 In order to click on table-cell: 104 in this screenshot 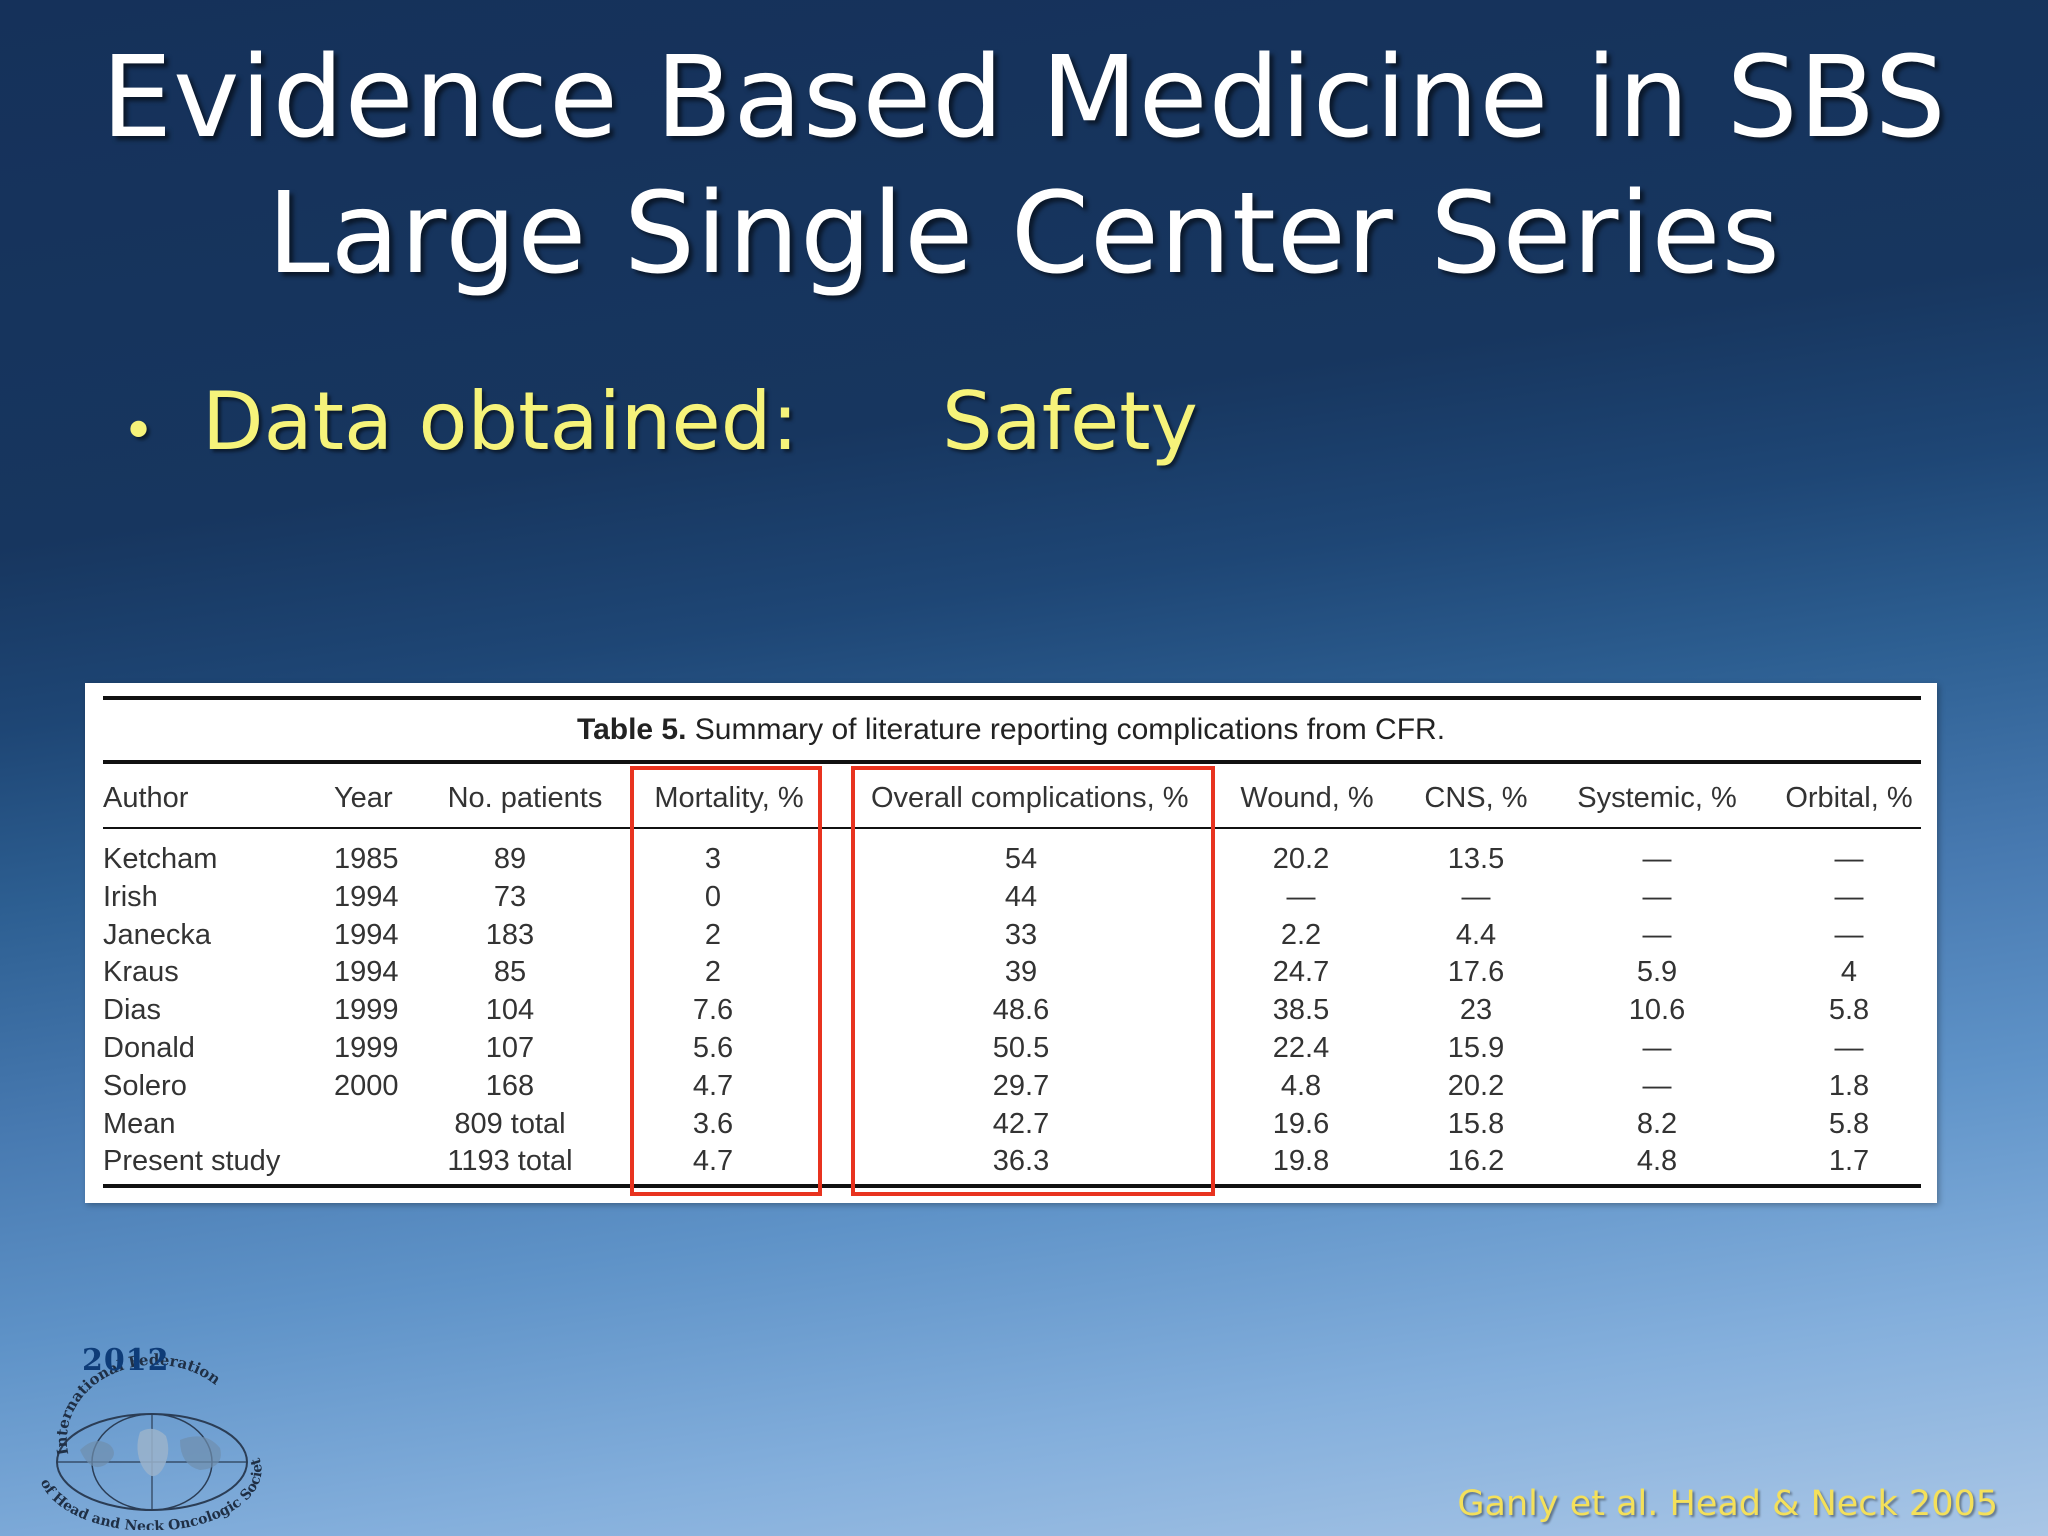, I will do `click(510, 1010)`.